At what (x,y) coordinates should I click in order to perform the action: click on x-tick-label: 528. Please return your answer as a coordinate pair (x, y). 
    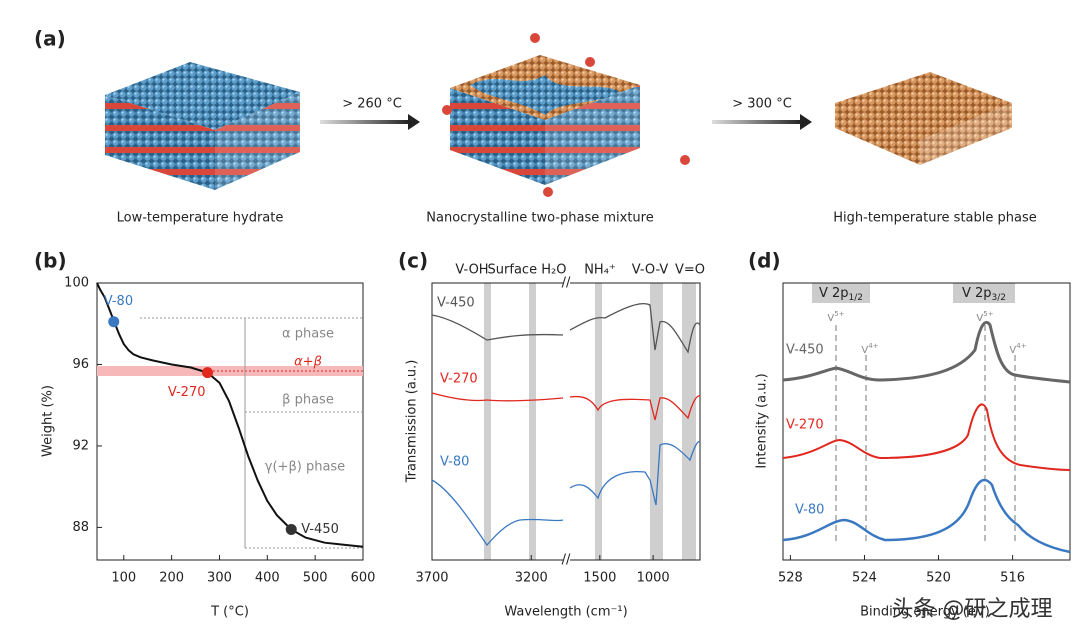
    Looking at the image, I should click on (790, 578).